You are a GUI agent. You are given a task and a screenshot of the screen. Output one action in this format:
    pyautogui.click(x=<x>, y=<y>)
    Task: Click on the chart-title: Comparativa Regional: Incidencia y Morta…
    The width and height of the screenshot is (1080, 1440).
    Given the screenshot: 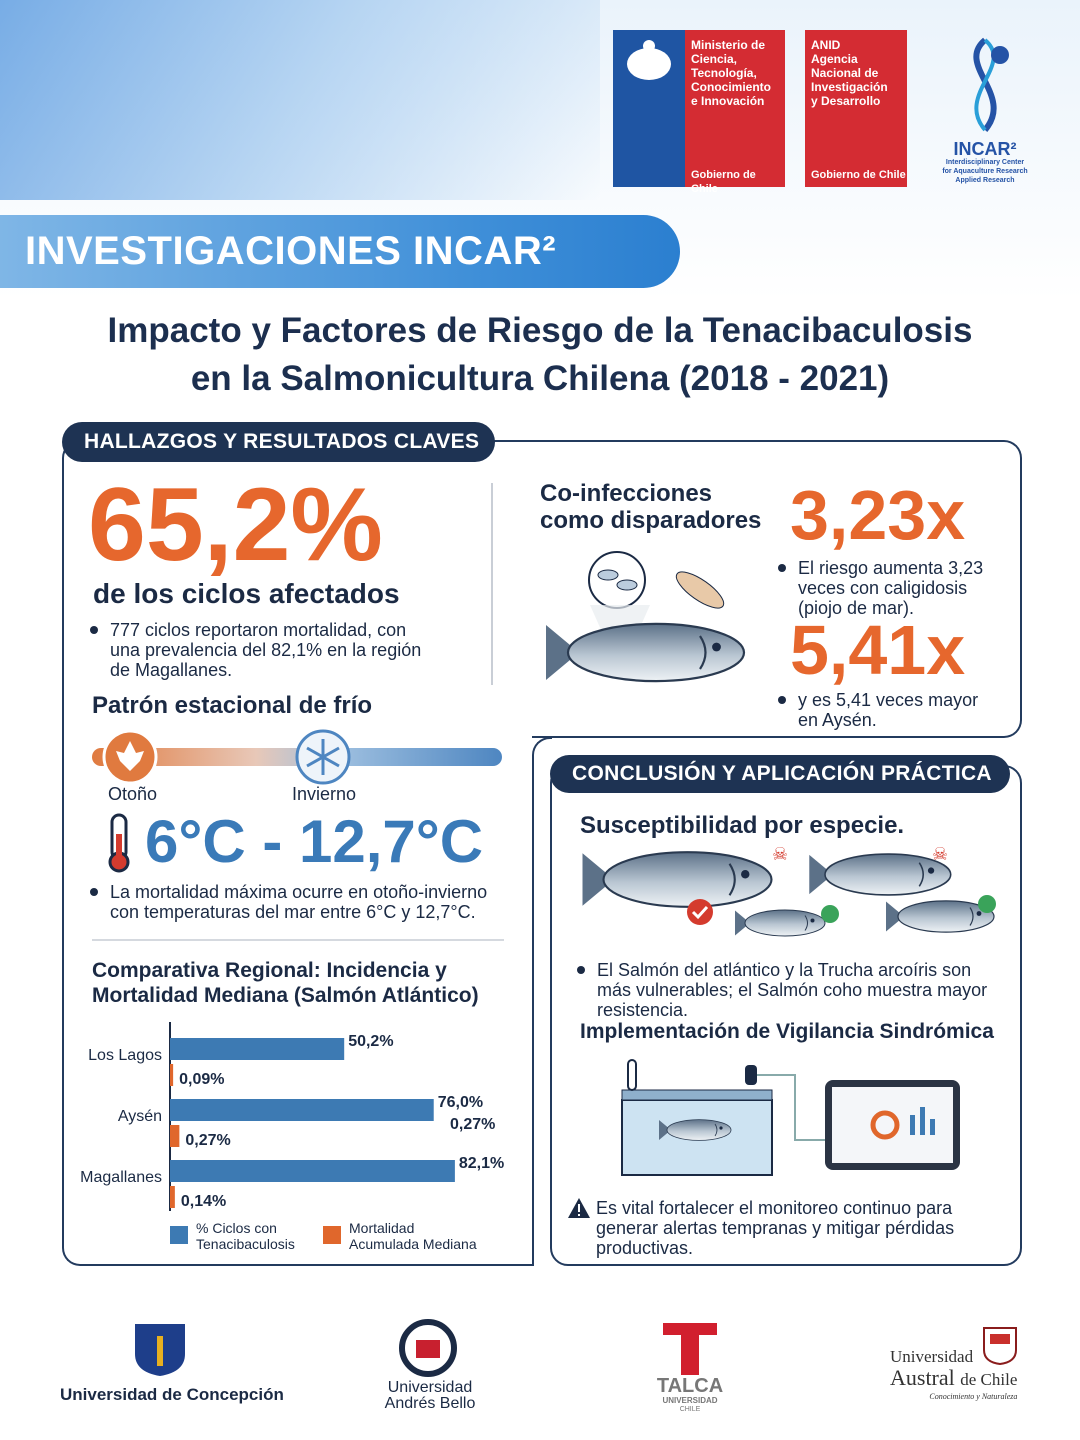 What is the action you would take?
    pyautogui.click(x=285, y=983)
    